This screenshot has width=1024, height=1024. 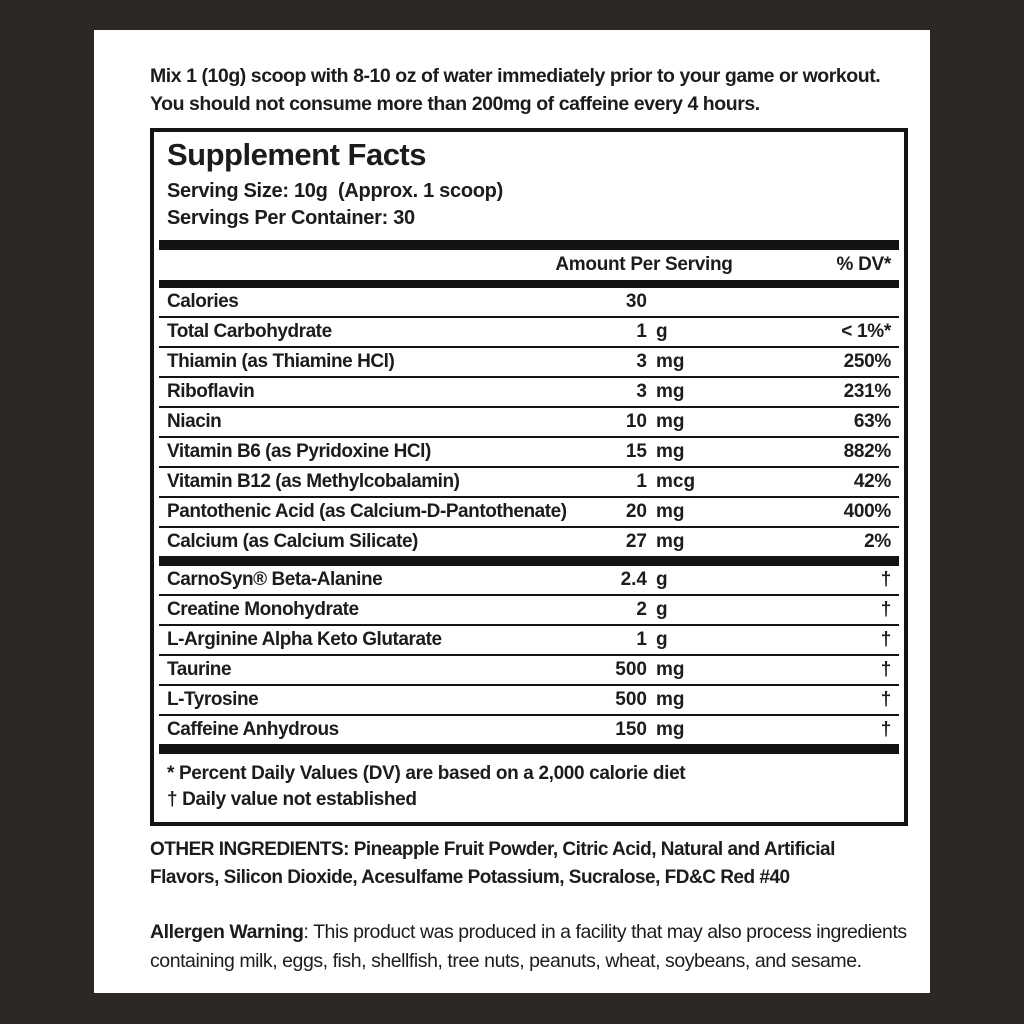 What do you see at coordinates (529, 699) in the screenshot?
I see `table-row-tyrosine: L-Tyrosine 500 mg †` at bounding box center [529, 699].